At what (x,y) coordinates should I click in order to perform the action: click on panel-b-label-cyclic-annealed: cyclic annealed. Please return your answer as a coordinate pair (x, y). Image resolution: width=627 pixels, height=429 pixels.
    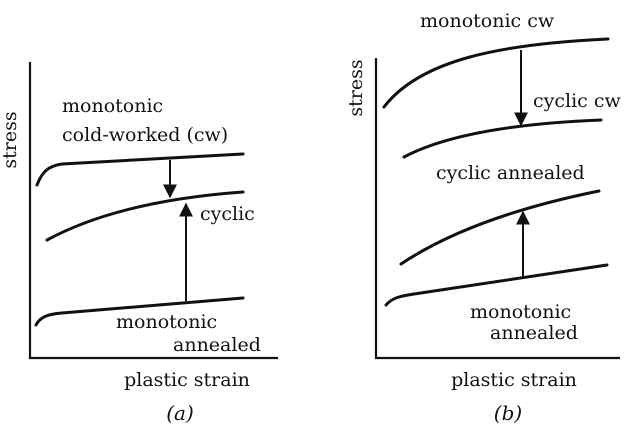
    Looking at the image, I should click on (510, 173).